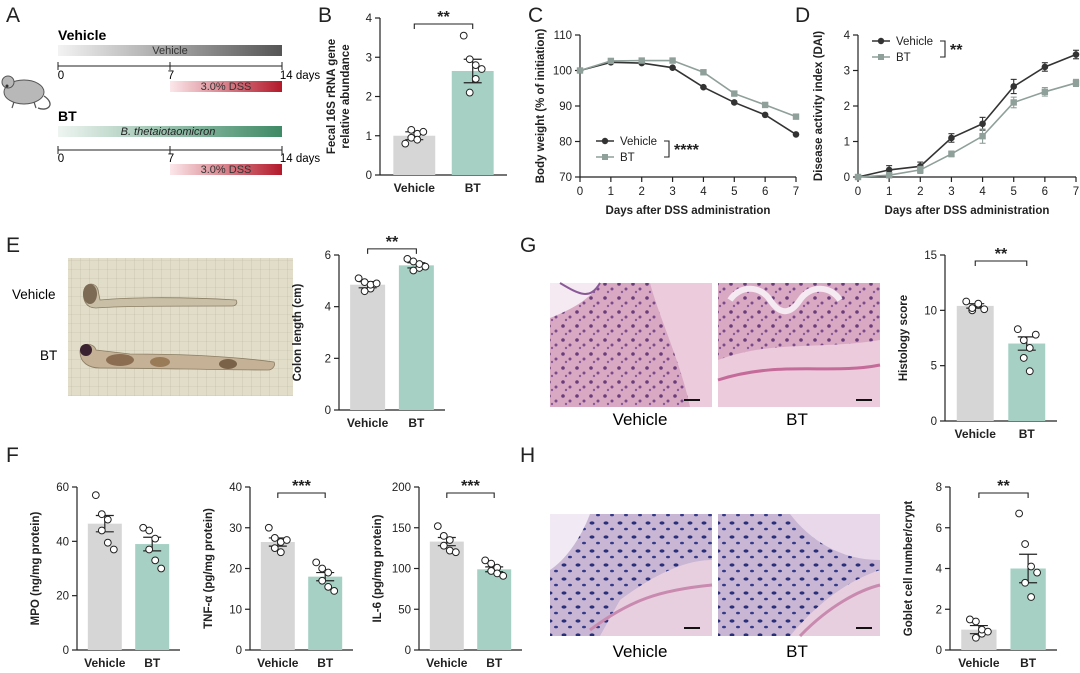 This screenshot has width=1080, height=673. Describe the element at coordinates (605, 157) in the screenshot. I see `legend-marker` at that location.